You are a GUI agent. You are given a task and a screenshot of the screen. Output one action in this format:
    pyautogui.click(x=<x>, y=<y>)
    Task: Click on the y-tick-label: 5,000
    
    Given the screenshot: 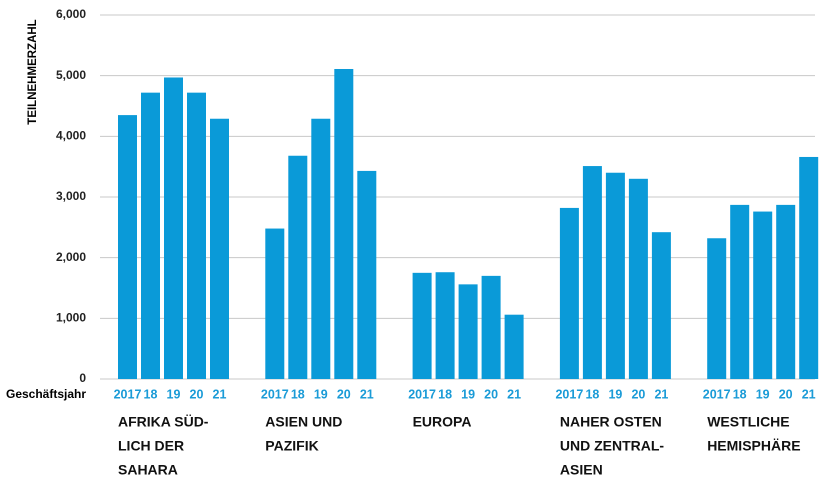 What is the action you would take?
    pyautogui.click(x=71, y=75)
    